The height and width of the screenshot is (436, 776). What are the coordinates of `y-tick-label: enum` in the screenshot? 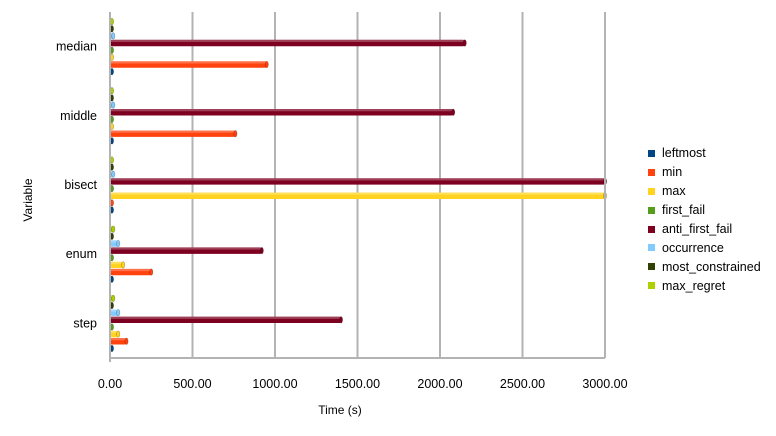 It's located at (81, 254).